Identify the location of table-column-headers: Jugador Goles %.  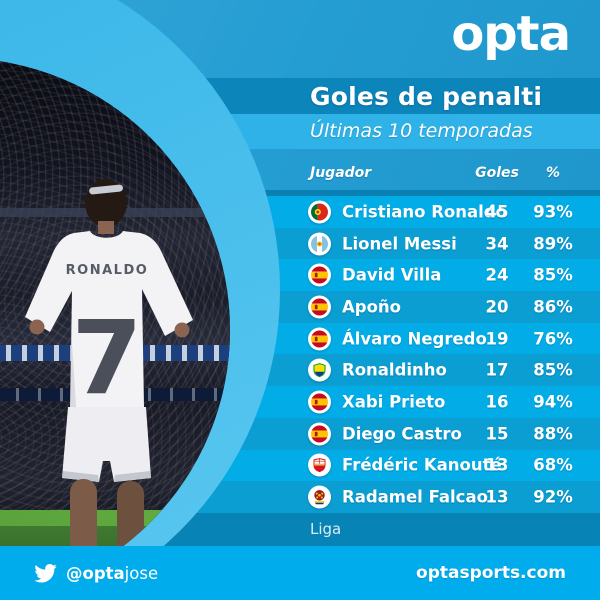
(300, 169).